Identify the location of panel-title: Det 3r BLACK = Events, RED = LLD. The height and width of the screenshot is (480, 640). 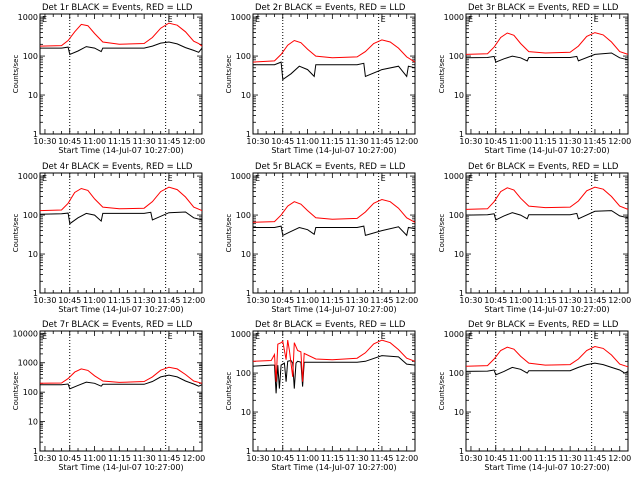
(543, 8).